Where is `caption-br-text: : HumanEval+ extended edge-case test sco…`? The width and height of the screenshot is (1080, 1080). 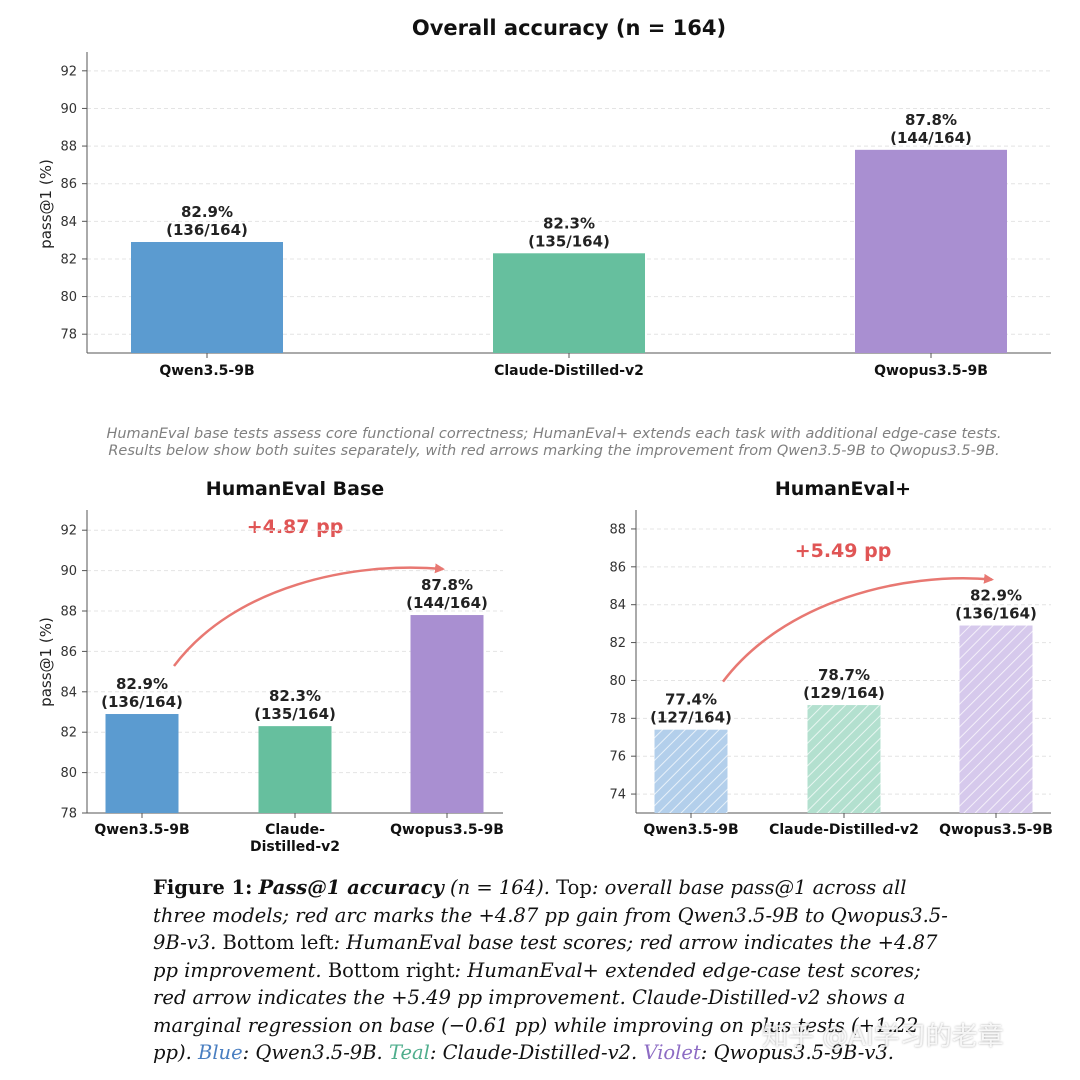
caption-br-text: : HumanEval+ extended edge-case test sco… is located at coordinates (537, 1011).